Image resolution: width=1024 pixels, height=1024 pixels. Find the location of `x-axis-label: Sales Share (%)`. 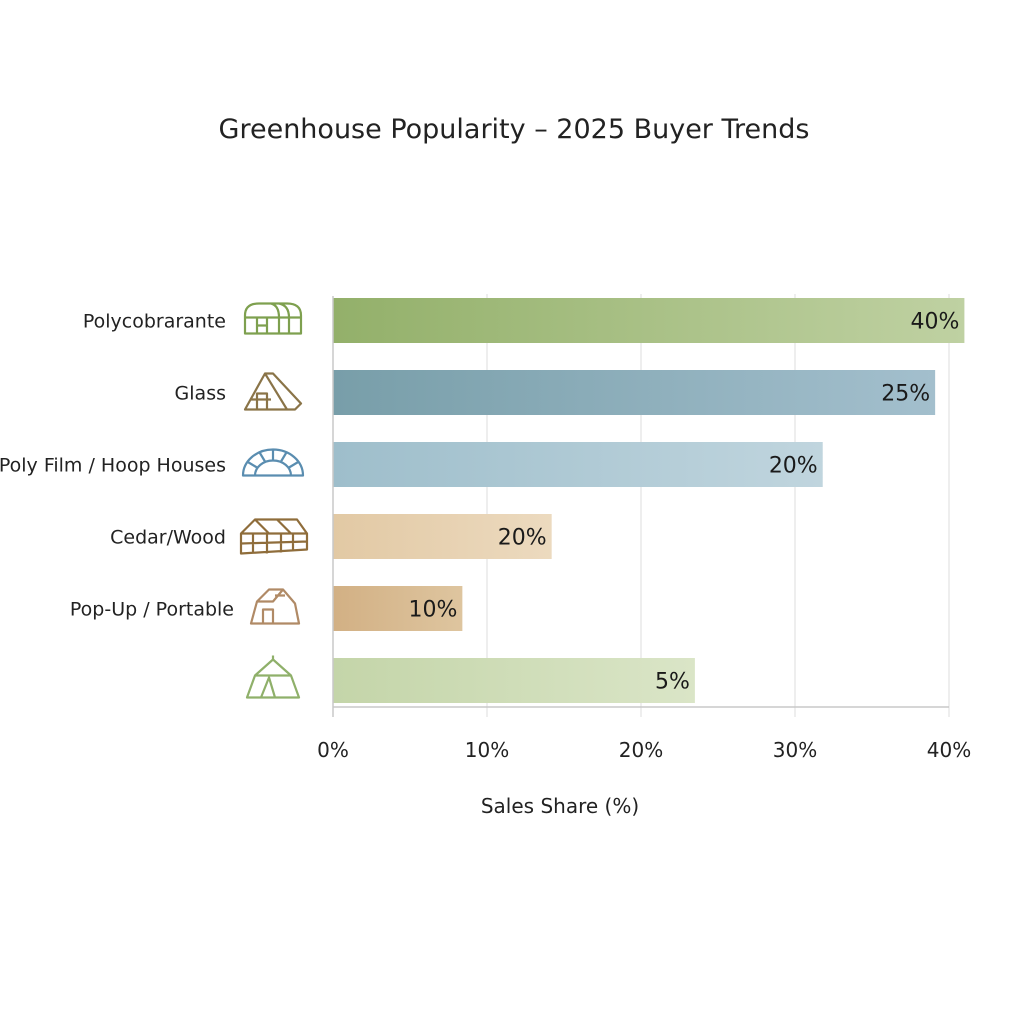

x-axis-label: Sales Share (%) is located at coordinates (560, 806).